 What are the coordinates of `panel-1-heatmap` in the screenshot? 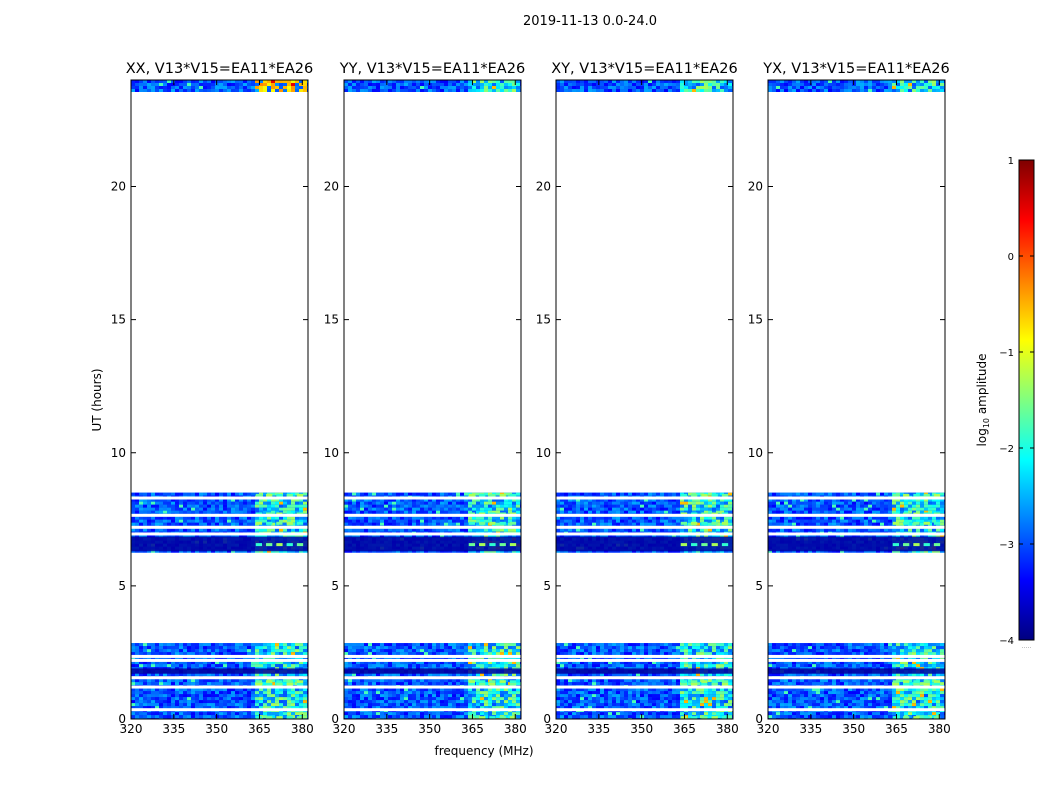 It's located at (219, 399).